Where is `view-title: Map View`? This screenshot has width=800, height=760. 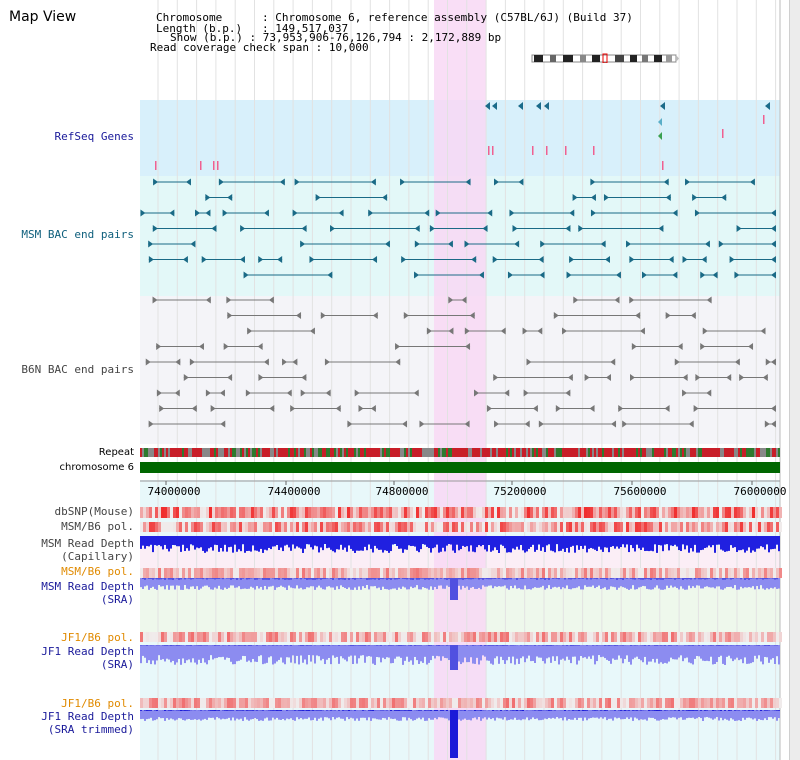
view-title: Map View is located at coordinates (43, 17).